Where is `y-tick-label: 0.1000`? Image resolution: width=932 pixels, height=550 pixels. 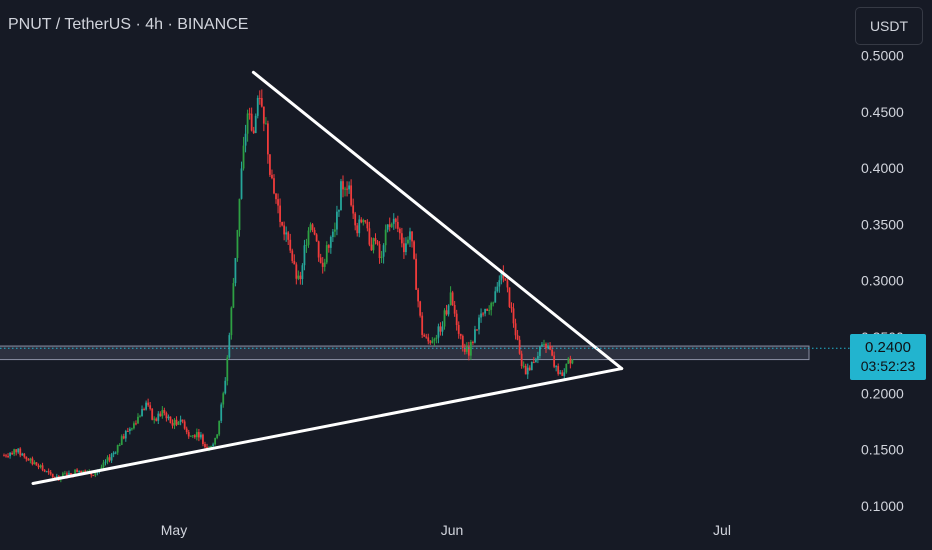
y-tick-label: 0.1000 is located at coordinates (882, 506).